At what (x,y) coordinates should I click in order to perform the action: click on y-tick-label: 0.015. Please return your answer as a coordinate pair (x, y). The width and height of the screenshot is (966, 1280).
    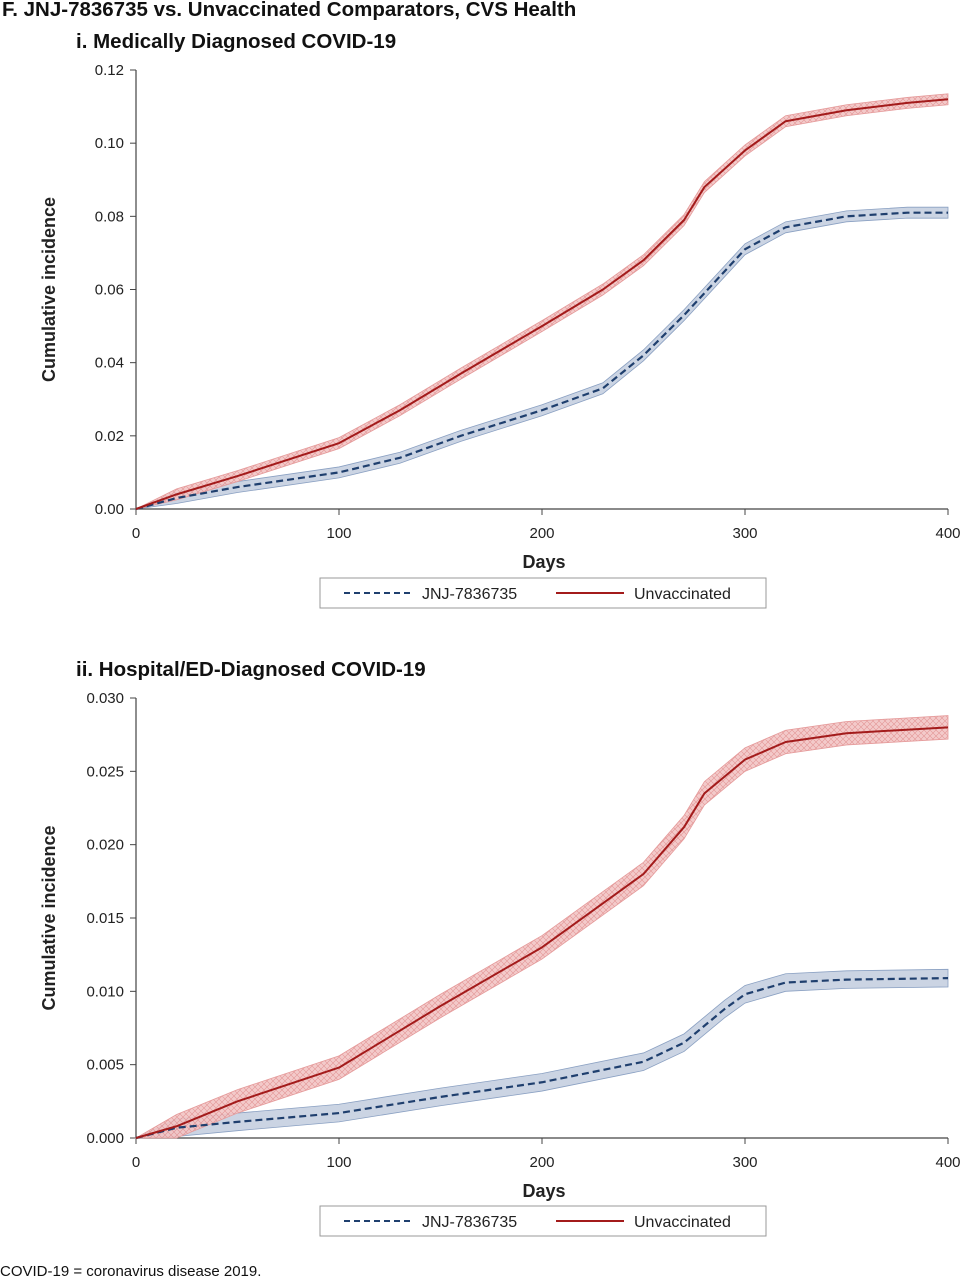
    Looking at the image, I should click on (105, 918).